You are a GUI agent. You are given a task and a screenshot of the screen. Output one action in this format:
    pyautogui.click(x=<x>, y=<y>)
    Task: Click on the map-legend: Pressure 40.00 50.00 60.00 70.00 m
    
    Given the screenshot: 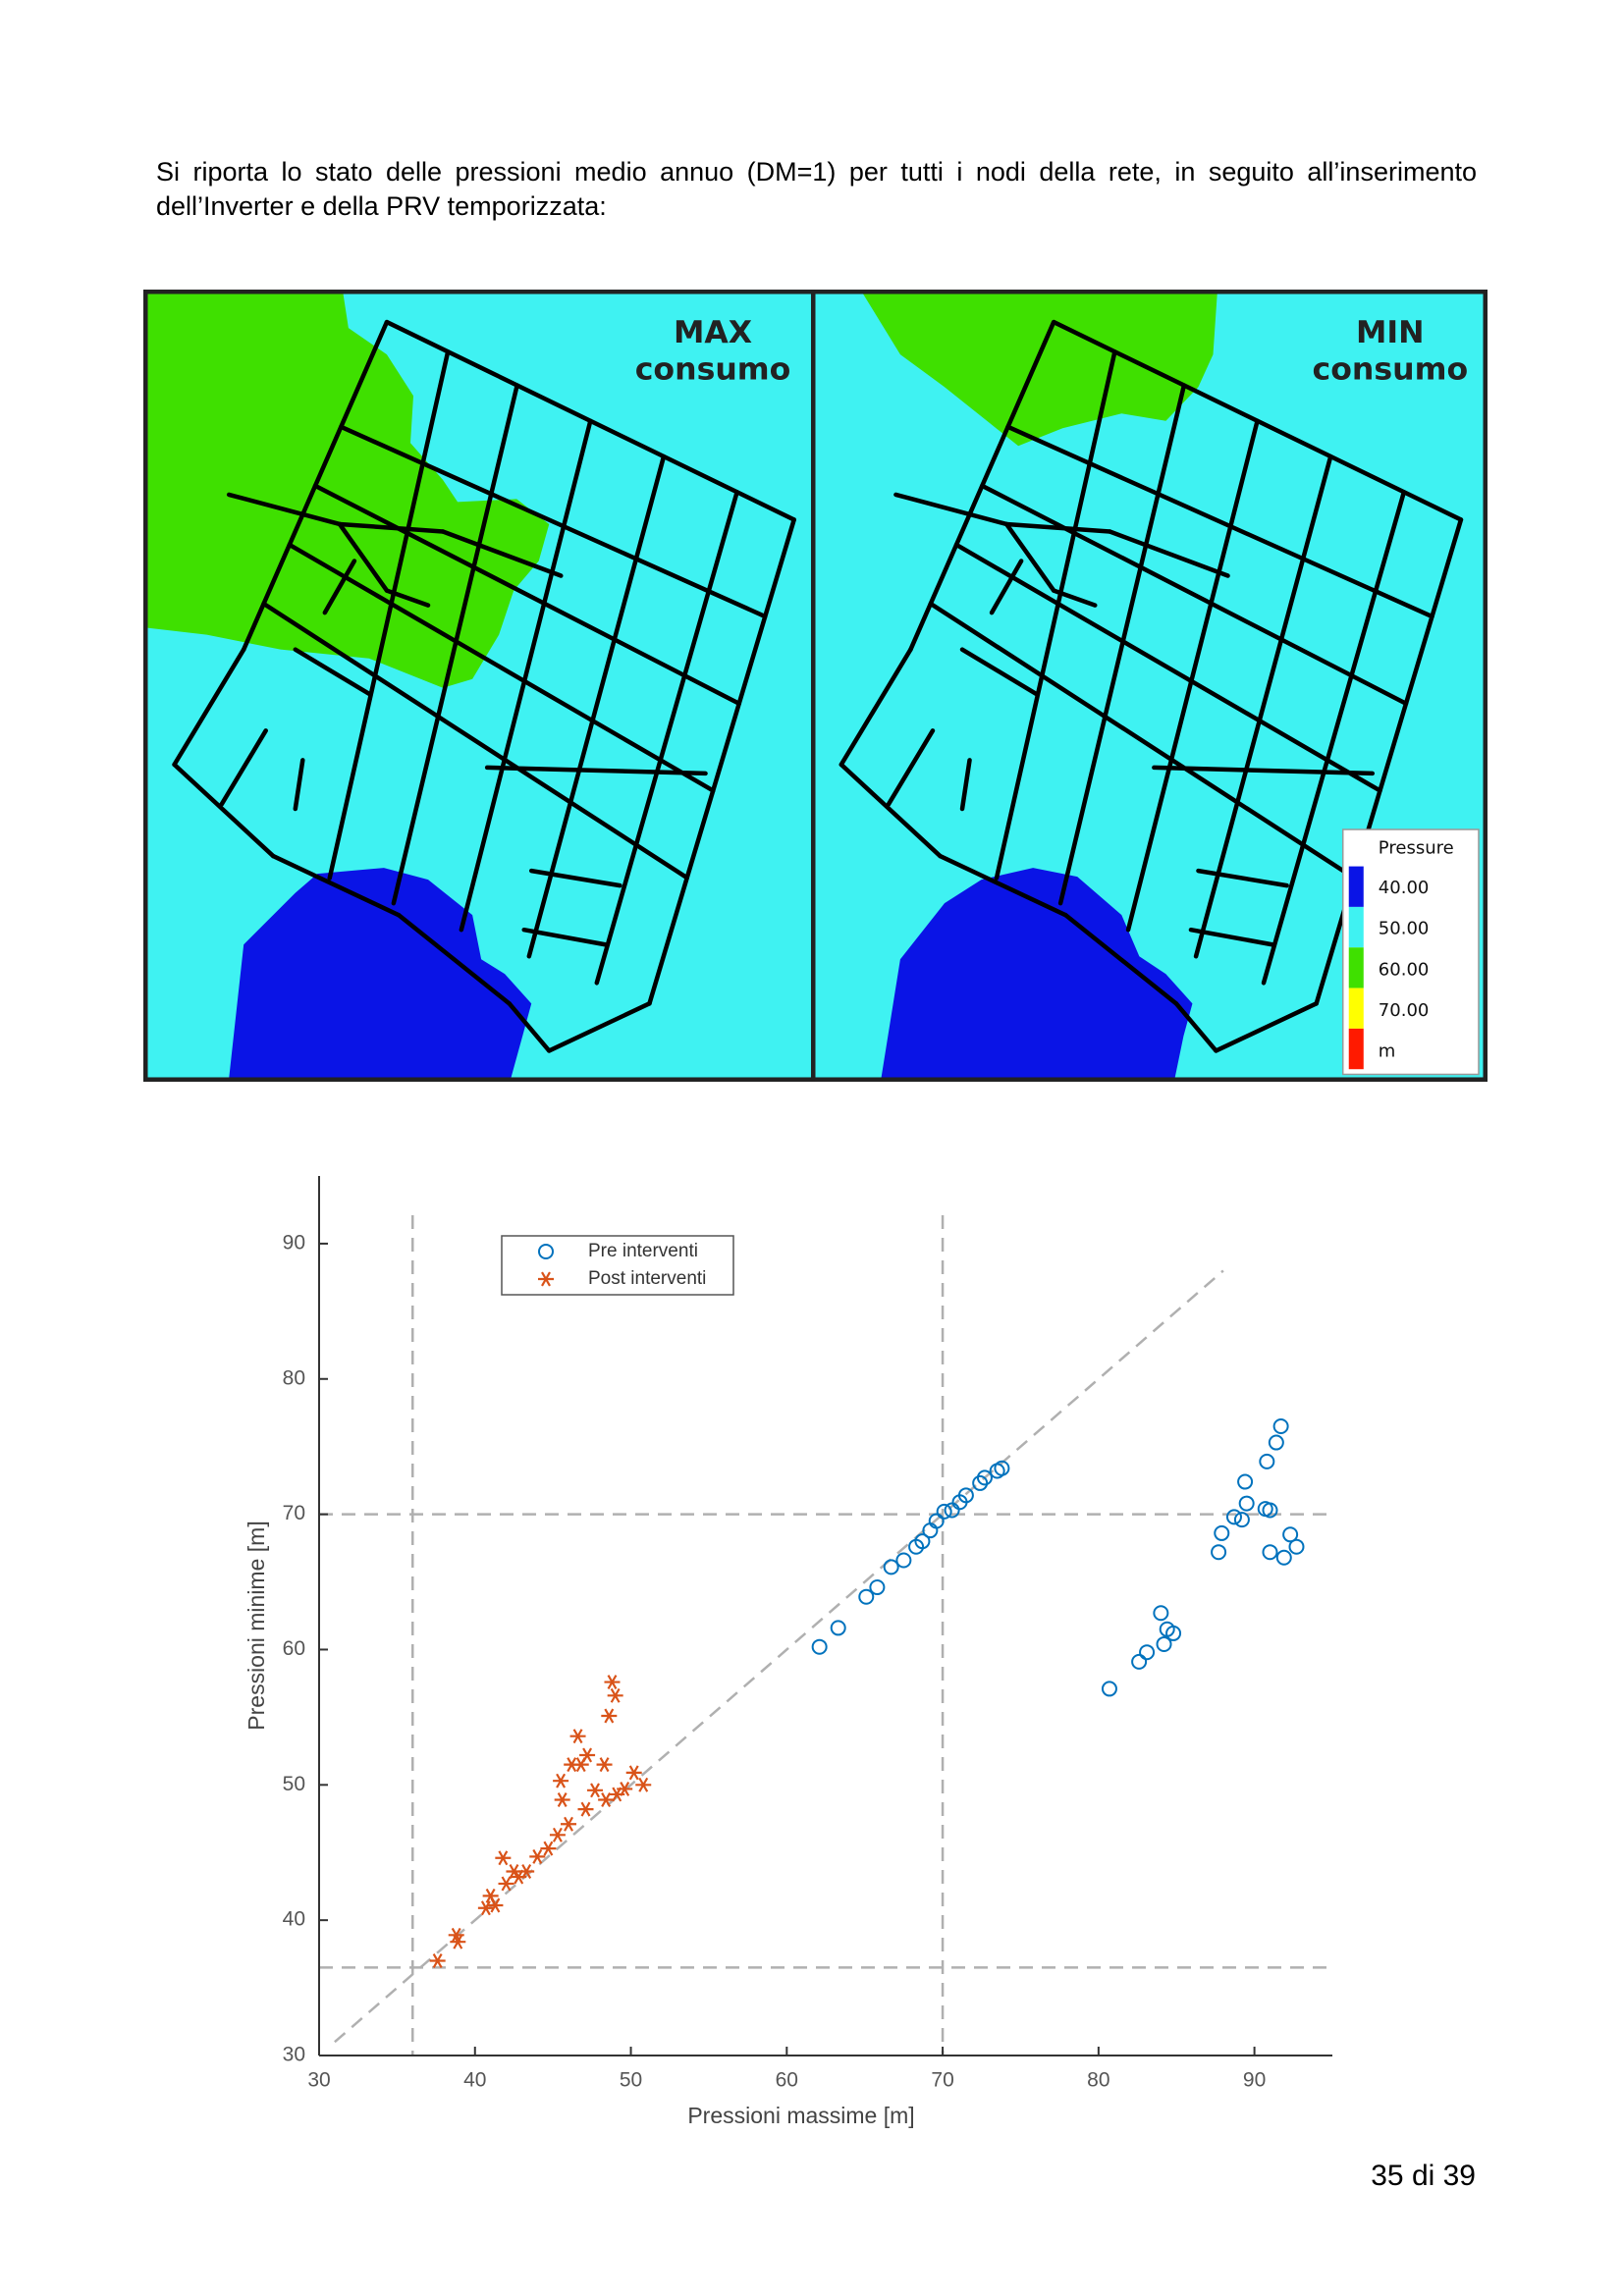 What is the action you would take?
    pyautogui.click(x=1410, y=952)
    